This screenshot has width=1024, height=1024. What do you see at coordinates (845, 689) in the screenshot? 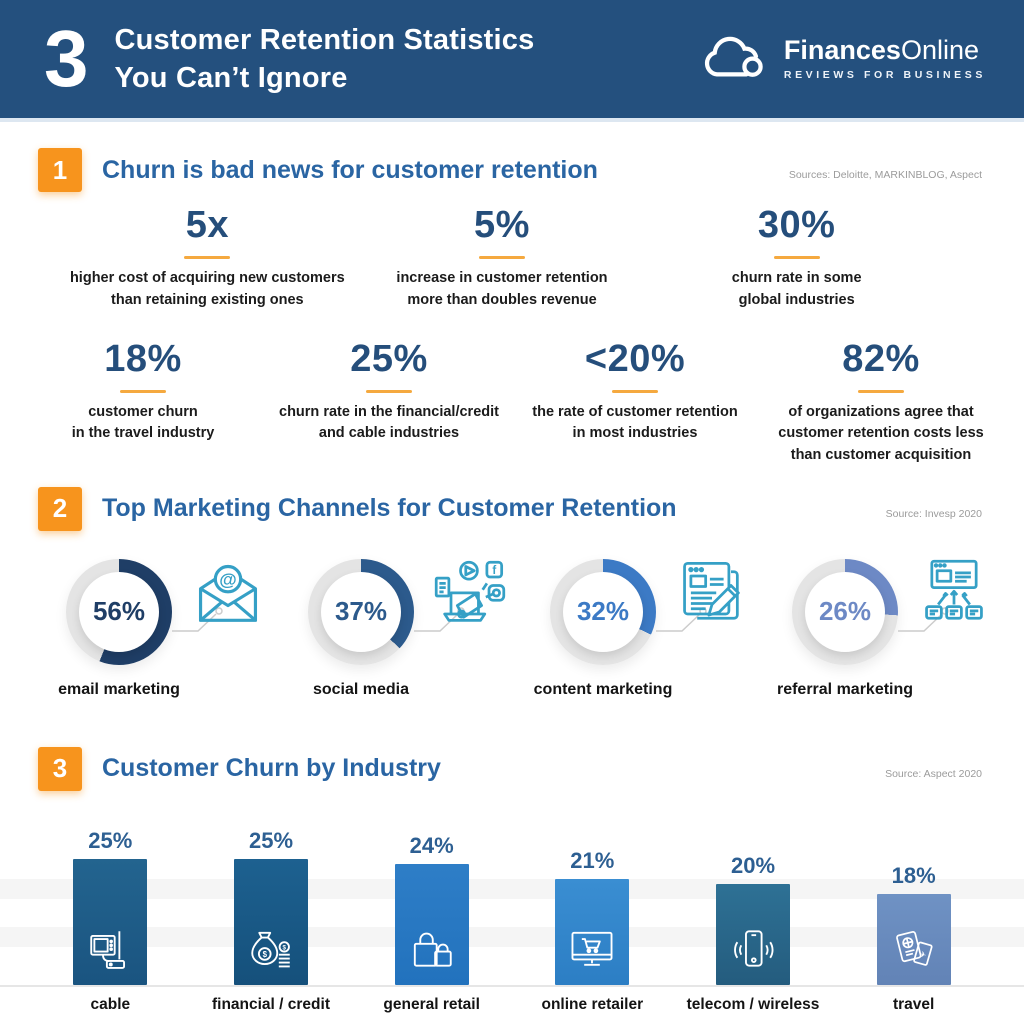
I see `channel-label: referral marketing` at bounding box center [845, 689].